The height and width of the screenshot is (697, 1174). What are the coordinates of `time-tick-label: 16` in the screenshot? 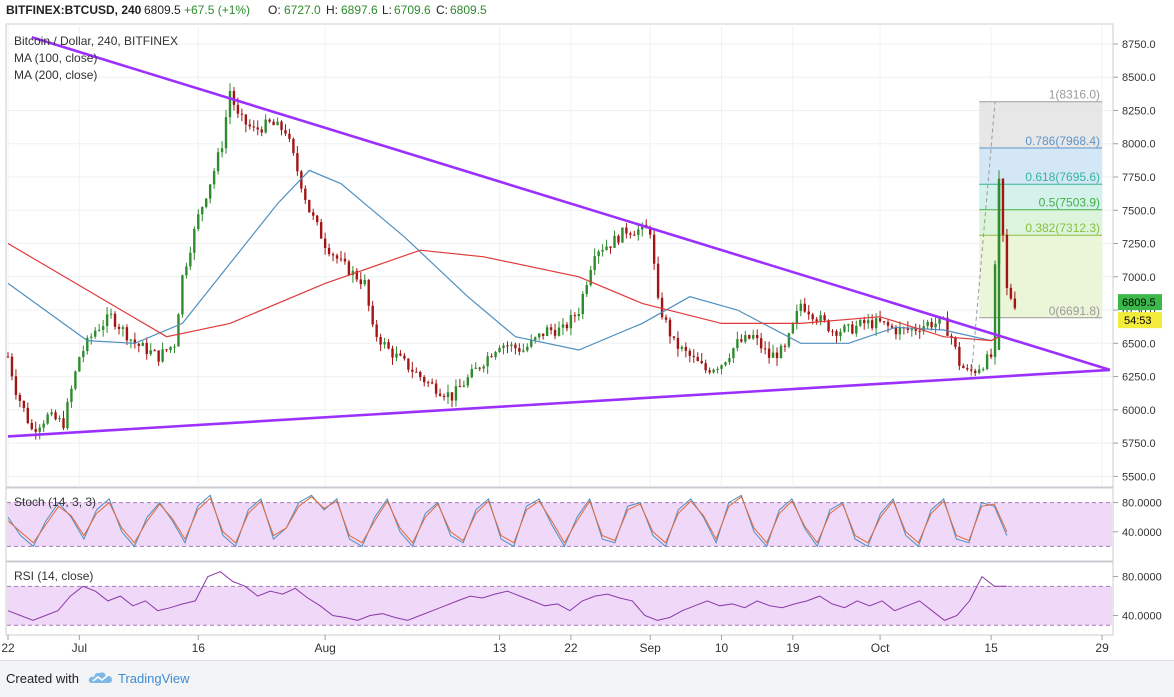 It's located at (199, 648).